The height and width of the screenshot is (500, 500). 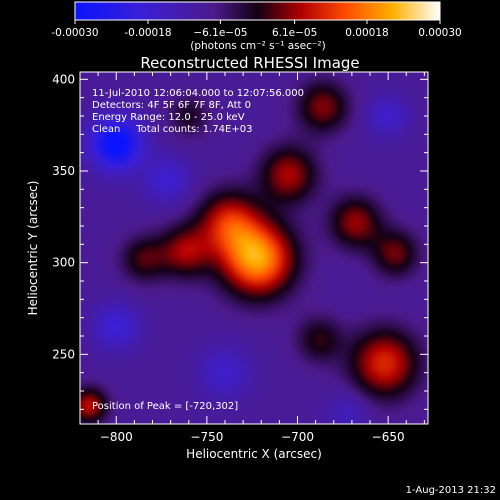 I want to click on colorbar-tick-label: -0.00030, so click(x=74, y=33).